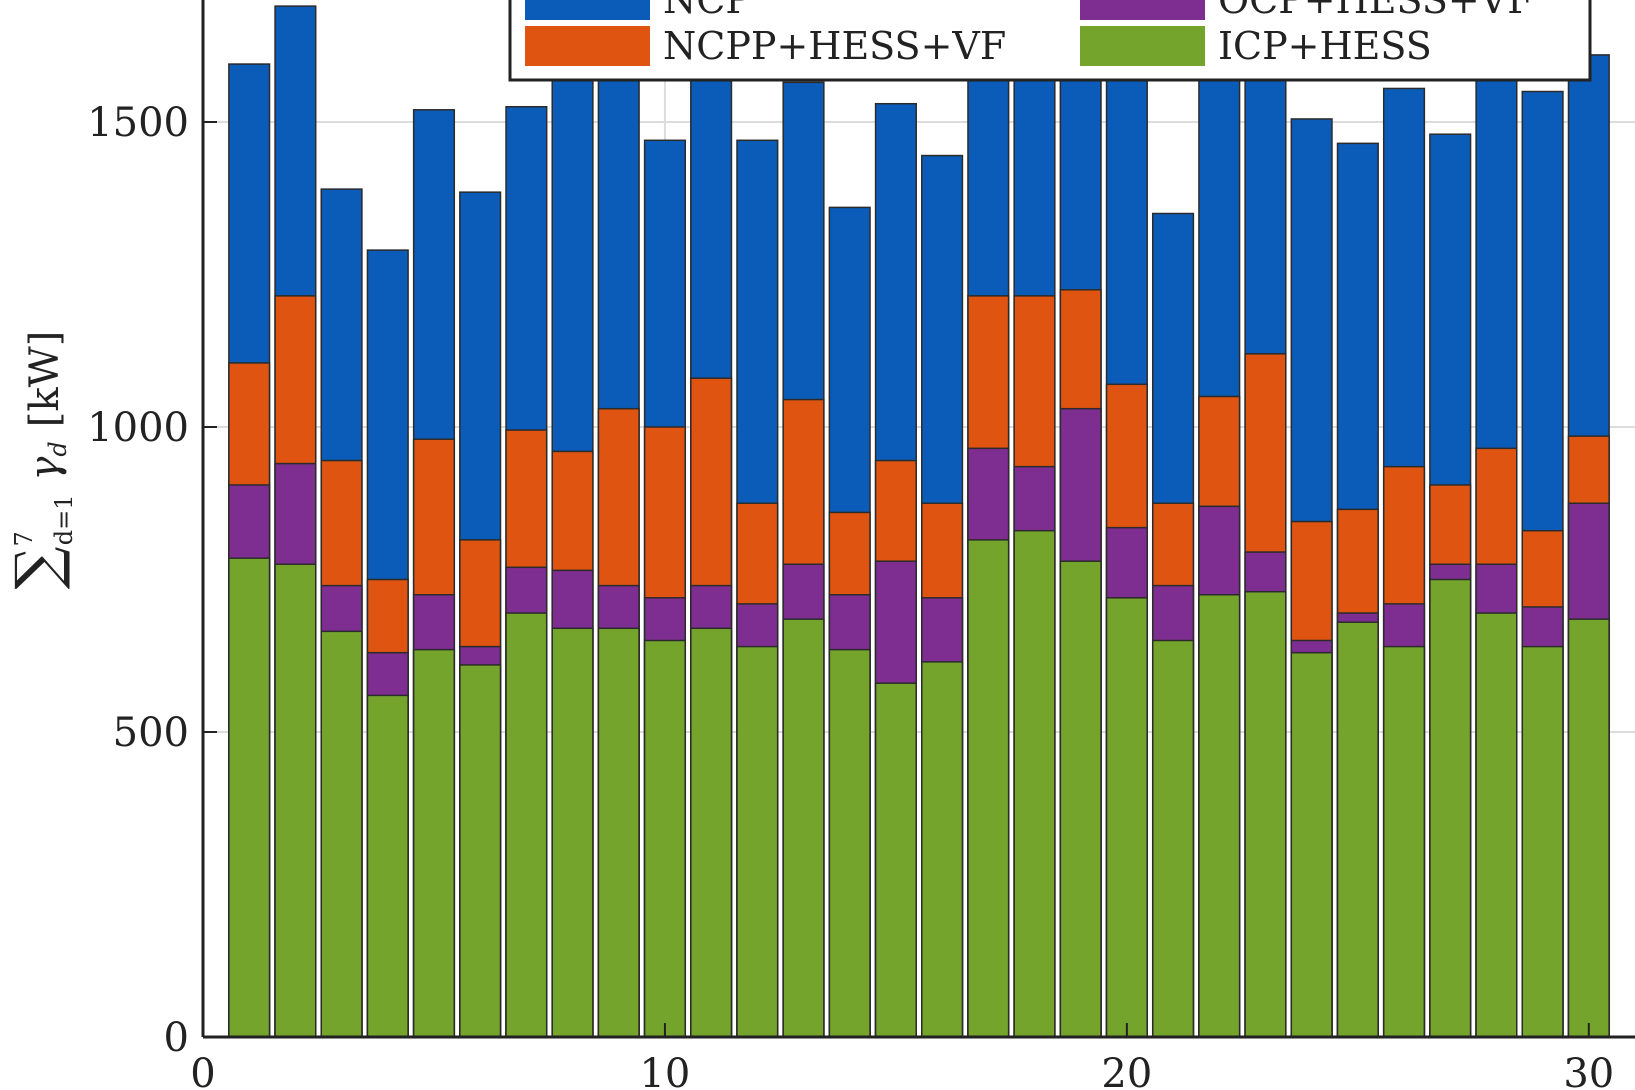  Describe the element at coordinates (176, 1038) in the screenshot. I see `y-tick-label: 0` at that location.